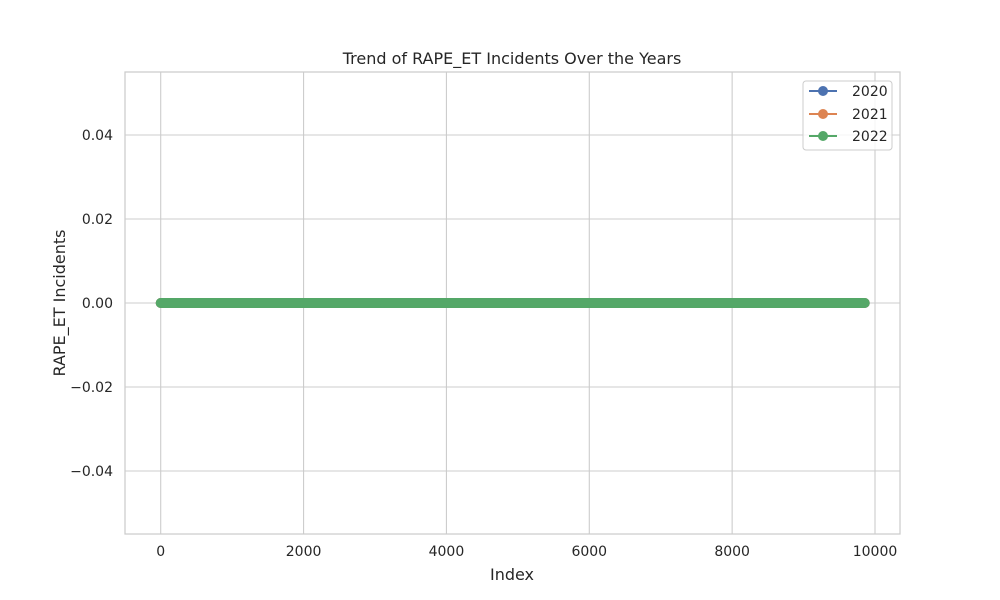  I want to click on x-tick-label: 8000, so click(732, 552).